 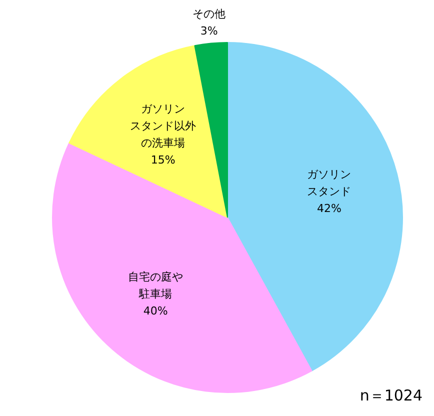 I want to click on slice-label: 自宅の庭や駐車場, so click(x=156, y=285).